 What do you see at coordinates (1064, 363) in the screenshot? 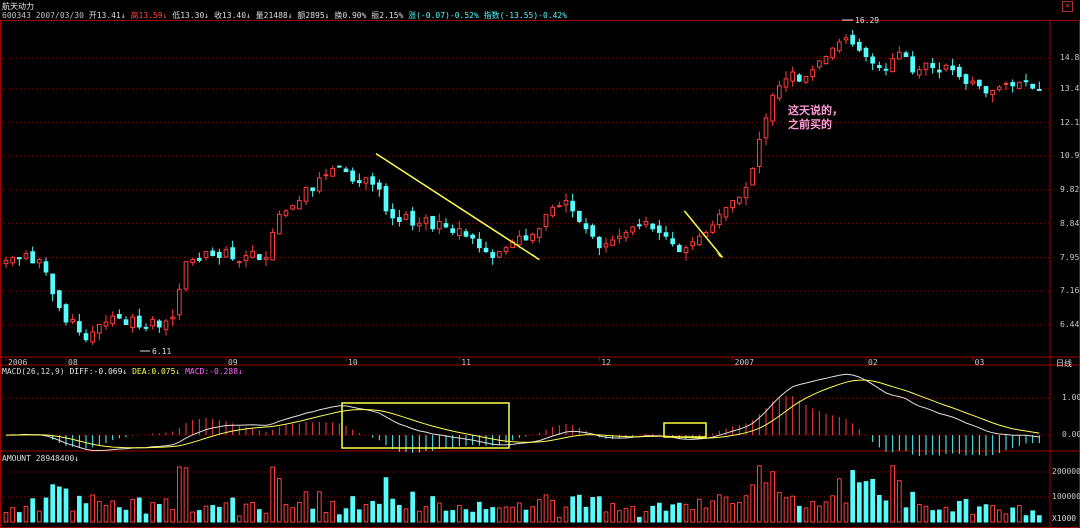
I see `period-label: 日线` at bounding box center [1064, 363].